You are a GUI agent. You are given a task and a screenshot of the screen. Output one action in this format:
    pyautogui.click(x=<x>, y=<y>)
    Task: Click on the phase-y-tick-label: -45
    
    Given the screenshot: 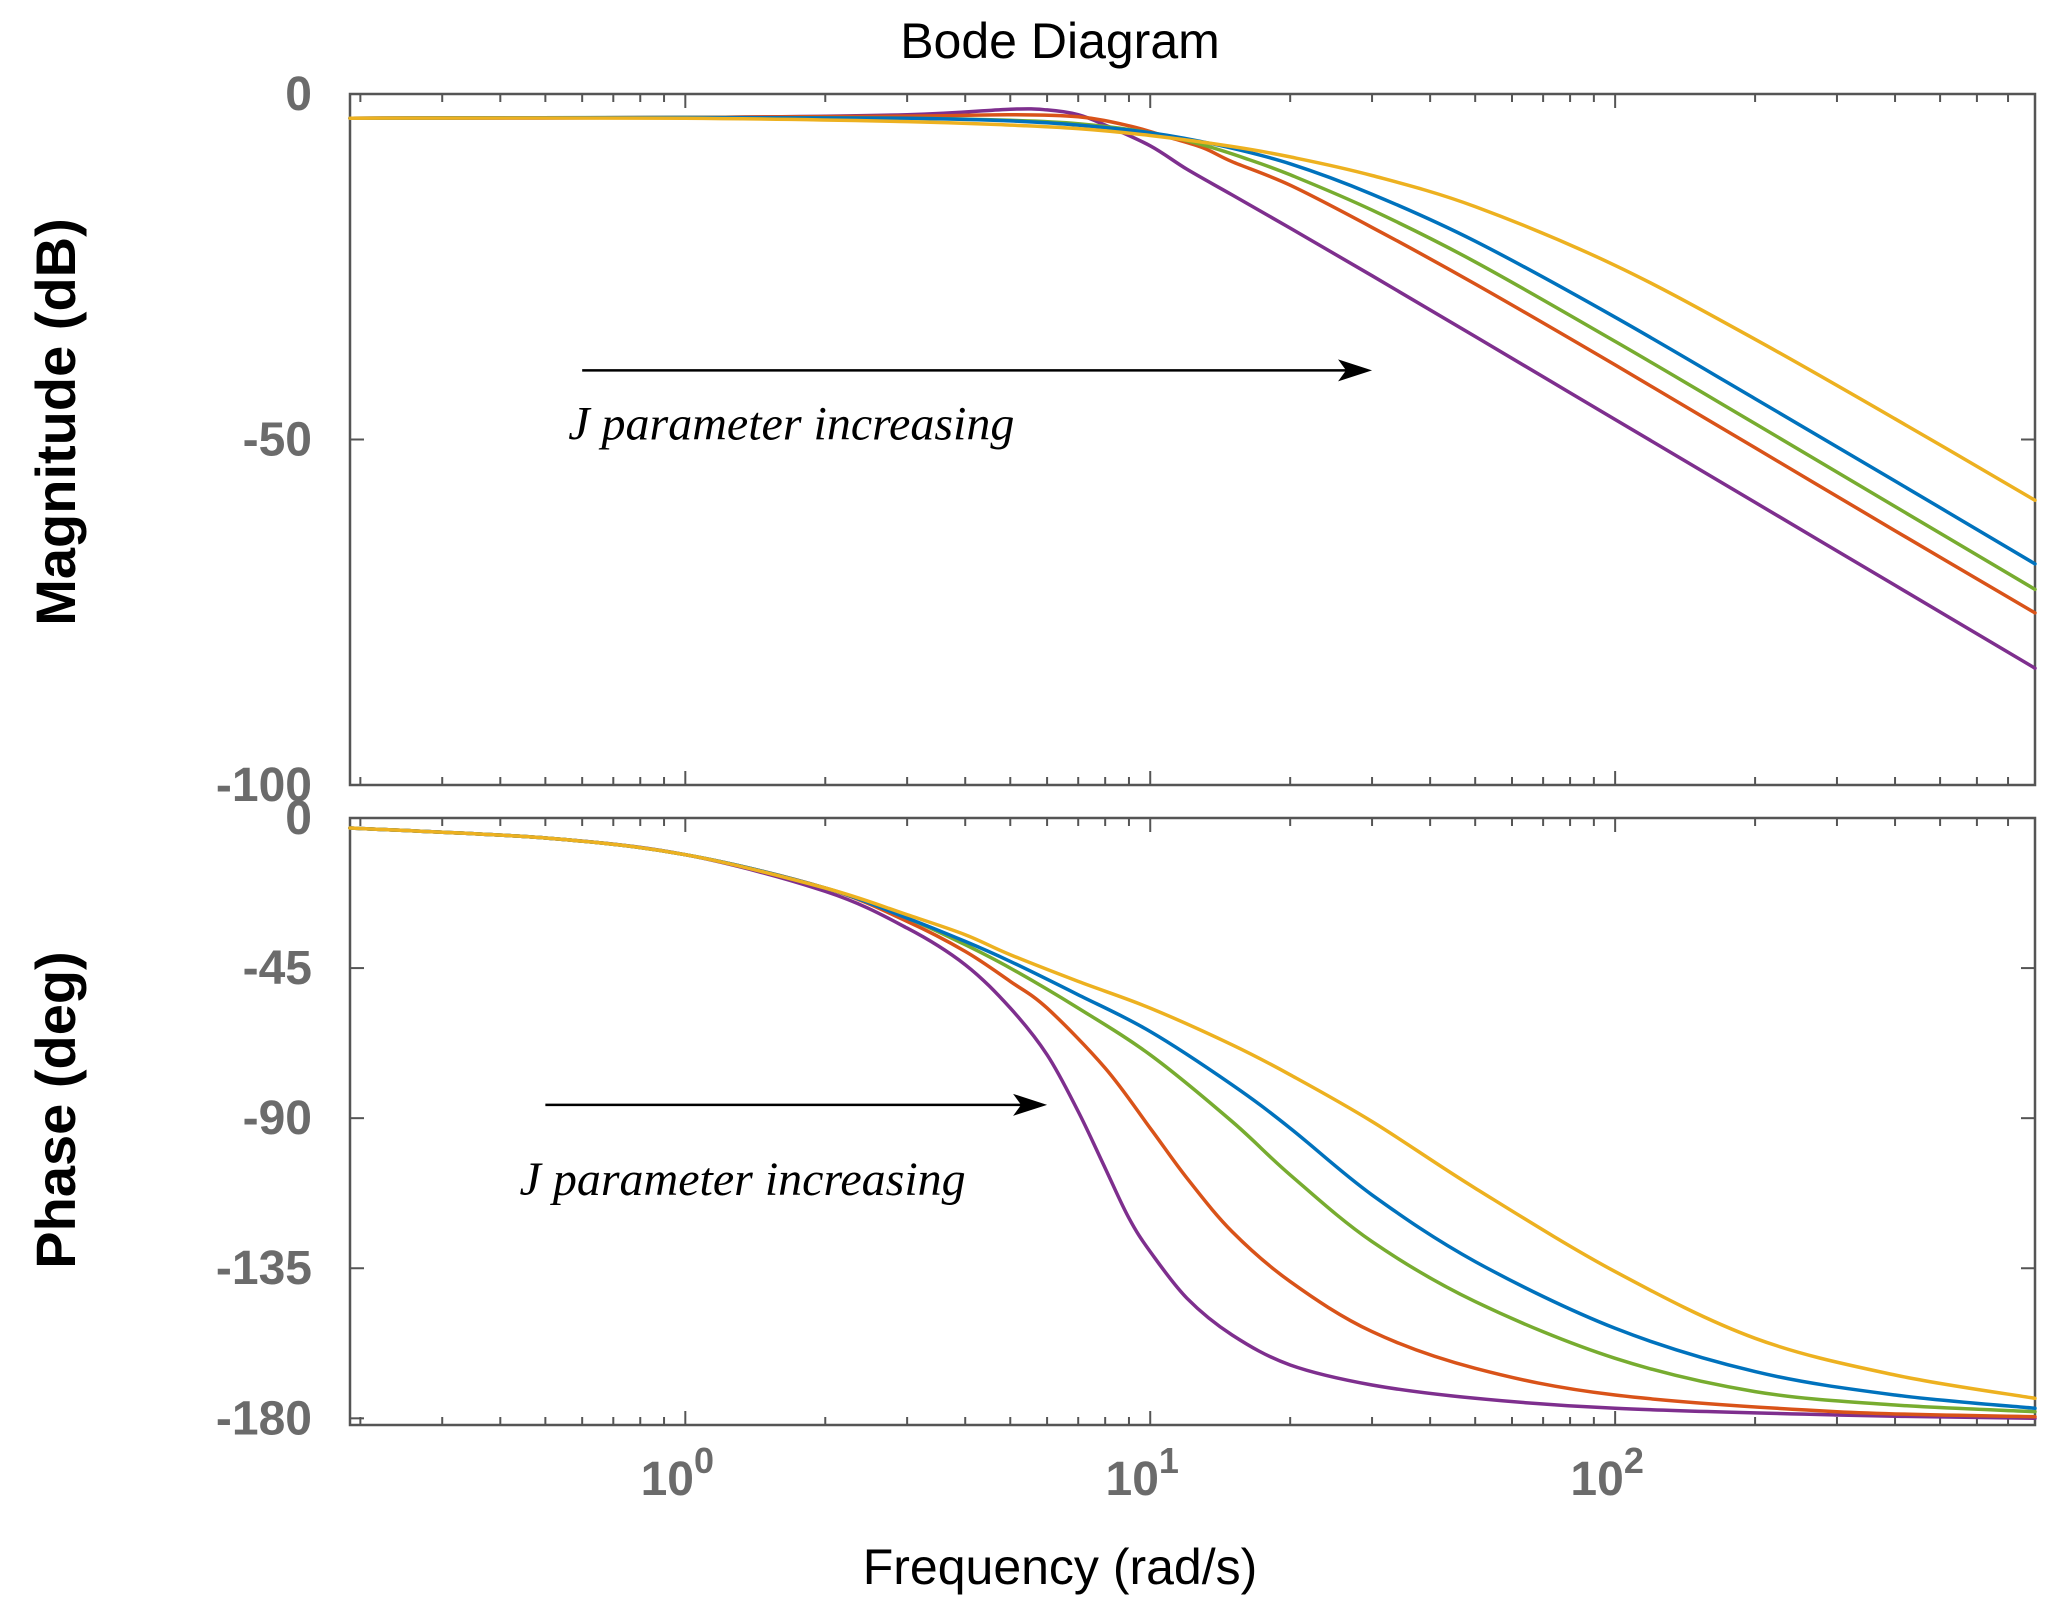 What is the action you would take?
    pyautogui.click(x=277, y=968)
    